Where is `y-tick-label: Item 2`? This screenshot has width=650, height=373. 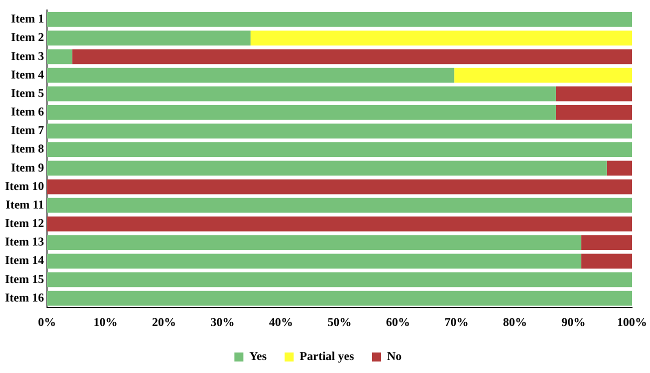
y-tick-label: Item 2 is located at coordinates (27, 37).